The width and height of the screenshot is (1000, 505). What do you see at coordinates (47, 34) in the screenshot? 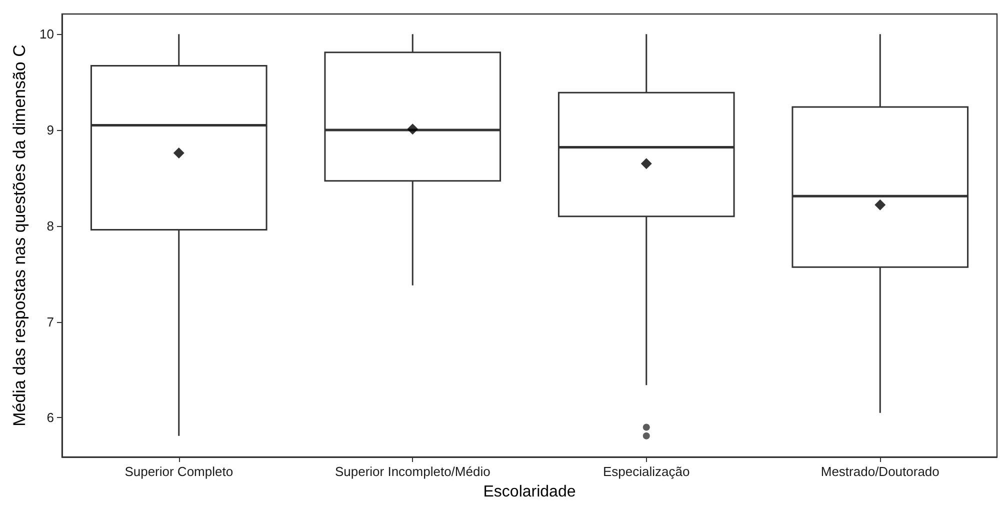
I see `y-tick-label: 10` at bounding box center [47, 34].